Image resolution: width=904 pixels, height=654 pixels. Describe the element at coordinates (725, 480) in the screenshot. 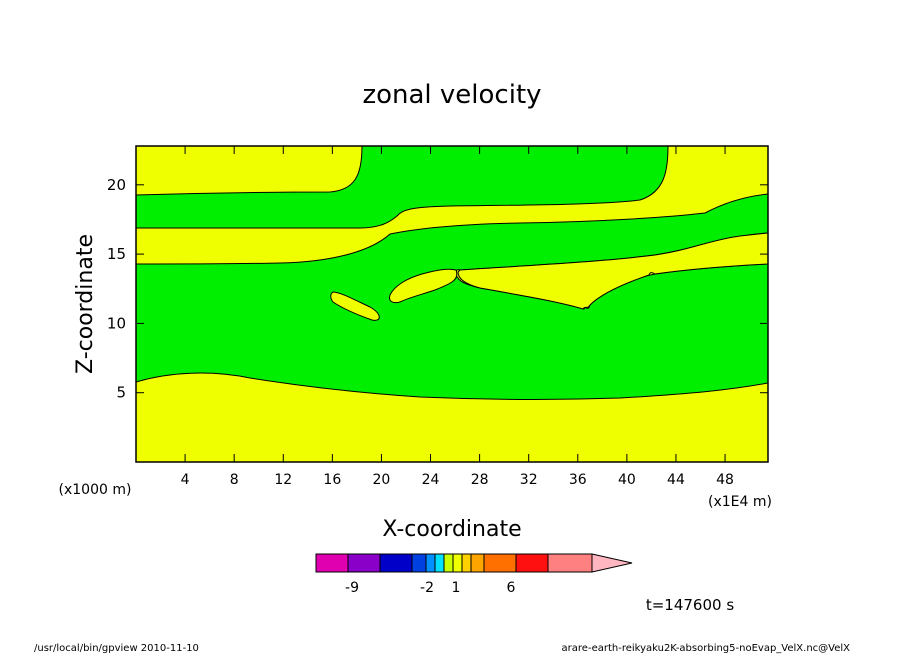

I see `x-tick-label: 48` at that location.